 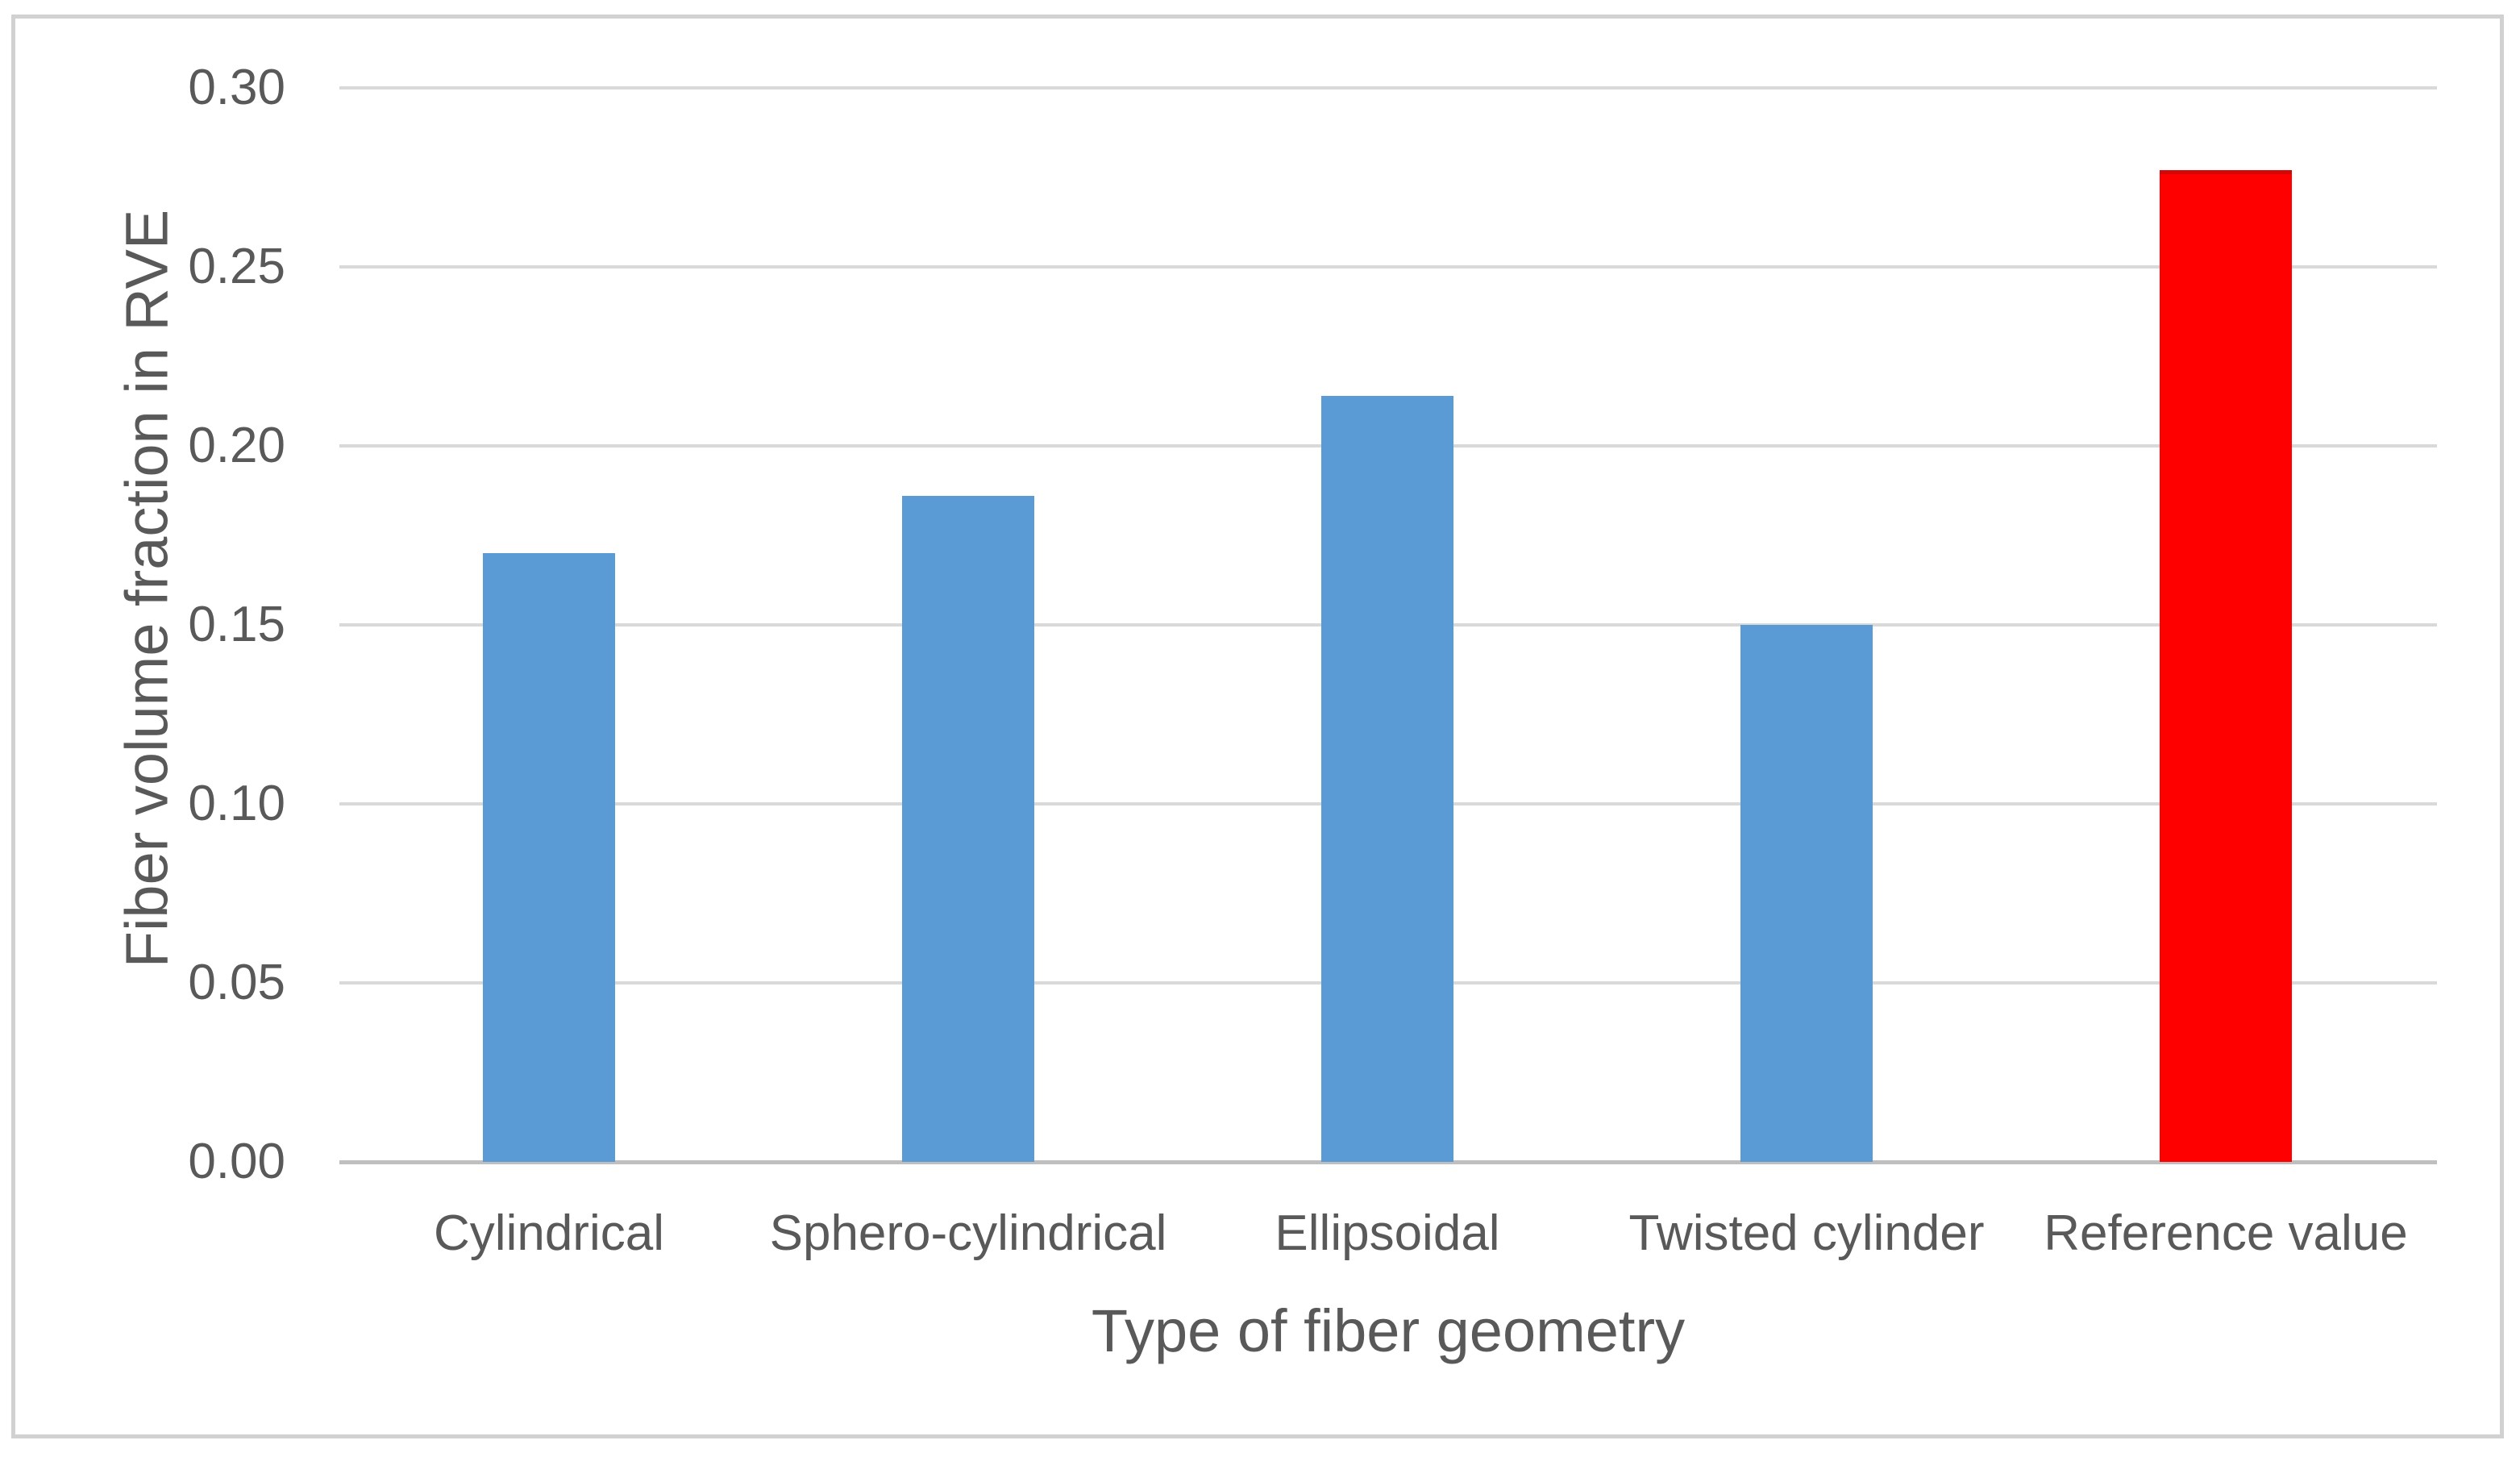 What do you see at coordinates (236, 267) in the screenshot?
I see `ytick-0.25: 0.25` at bounding box center [236, 267].